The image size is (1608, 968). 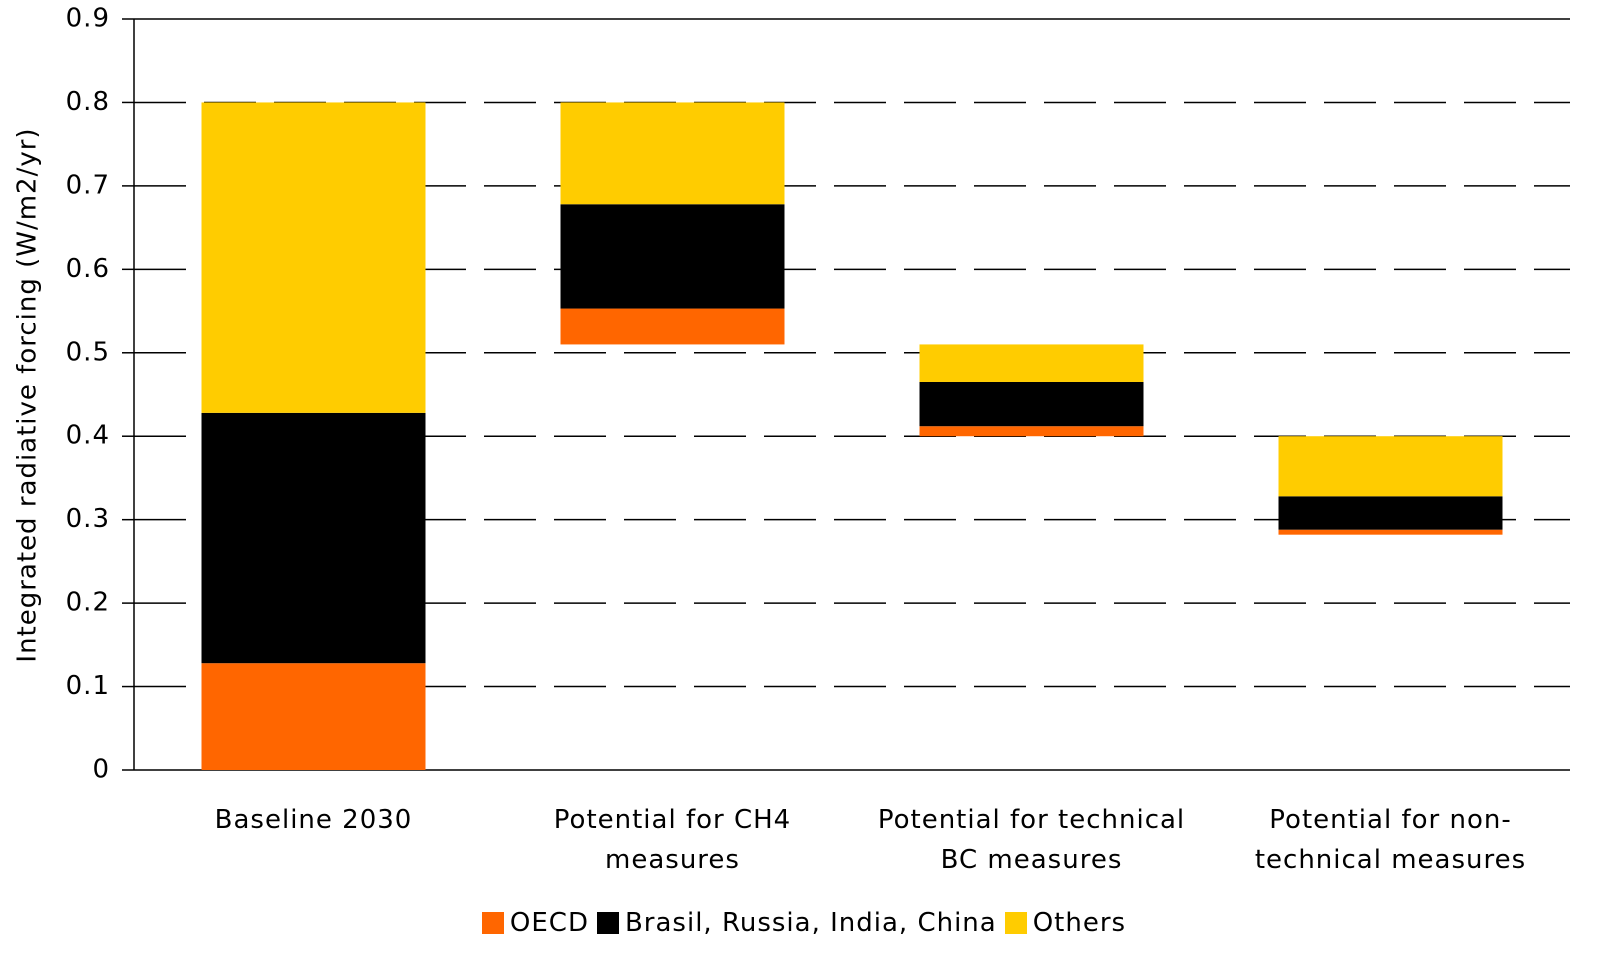 I want to click on legend-label: OECD, so click(x=549, y=923).